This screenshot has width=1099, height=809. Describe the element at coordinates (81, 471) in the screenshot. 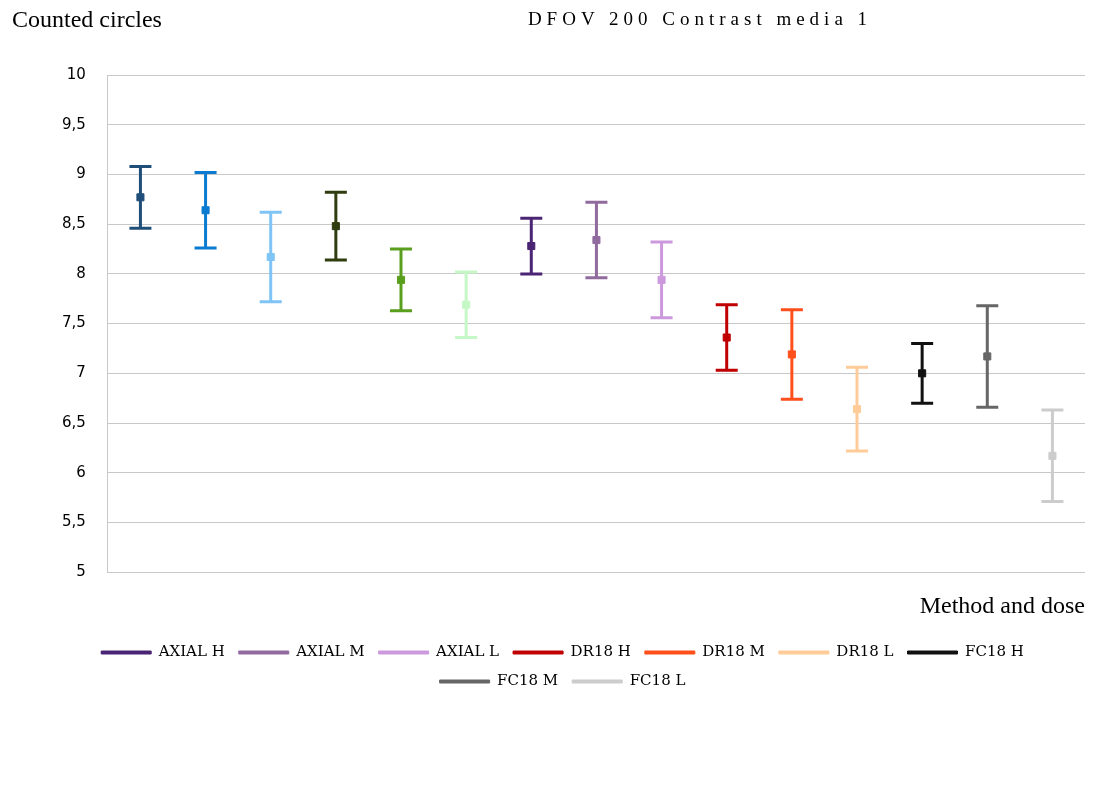

I see `y-tick-label: 6` at that location.